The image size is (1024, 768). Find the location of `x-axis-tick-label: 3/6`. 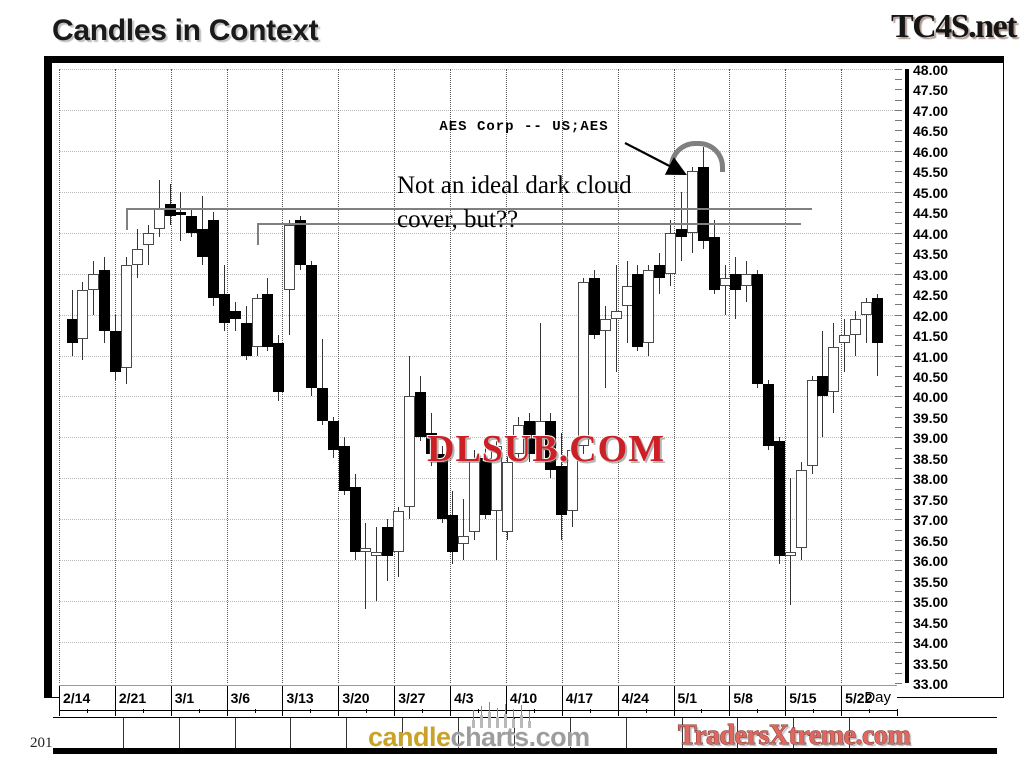

x-axis-tick-label: 3/6 is located at coordinates (254, 698).